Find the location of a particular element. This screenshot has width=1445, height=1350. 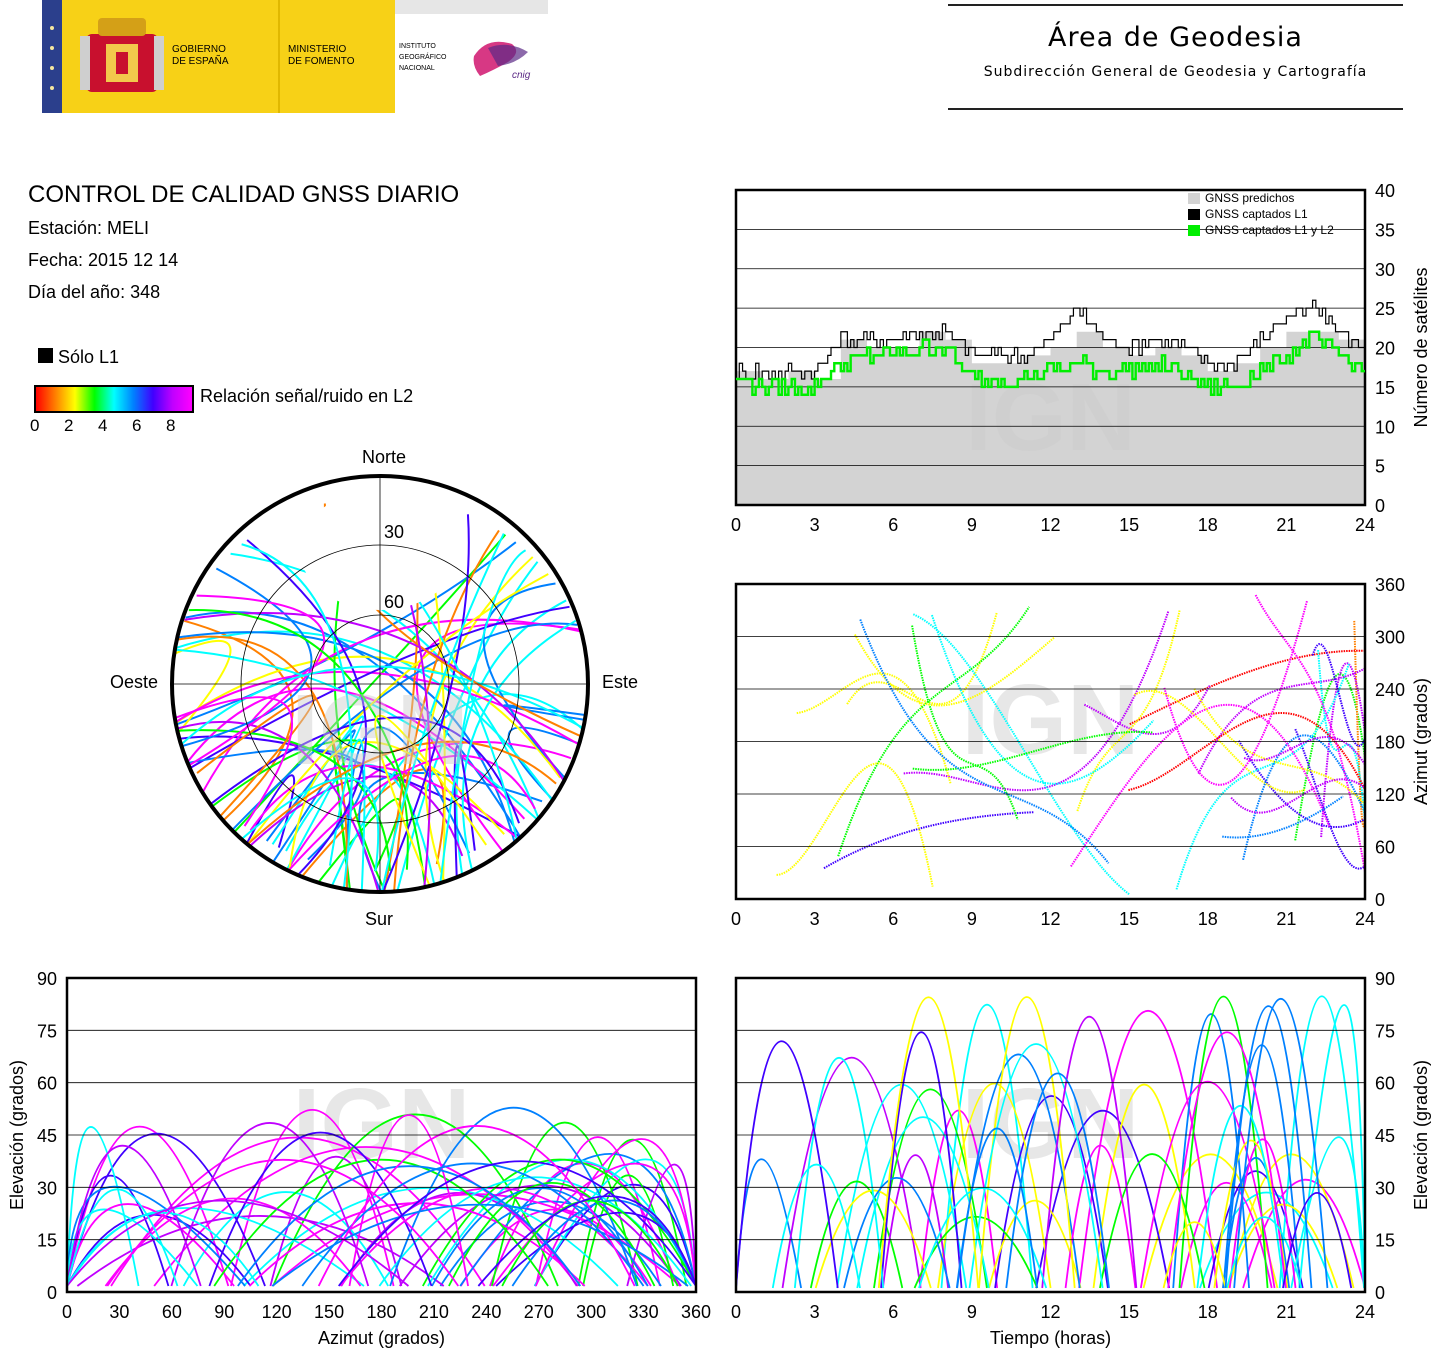

elevation-azimuth-xlabel: Azimut (grados) is located at coordinates (381, 1338).